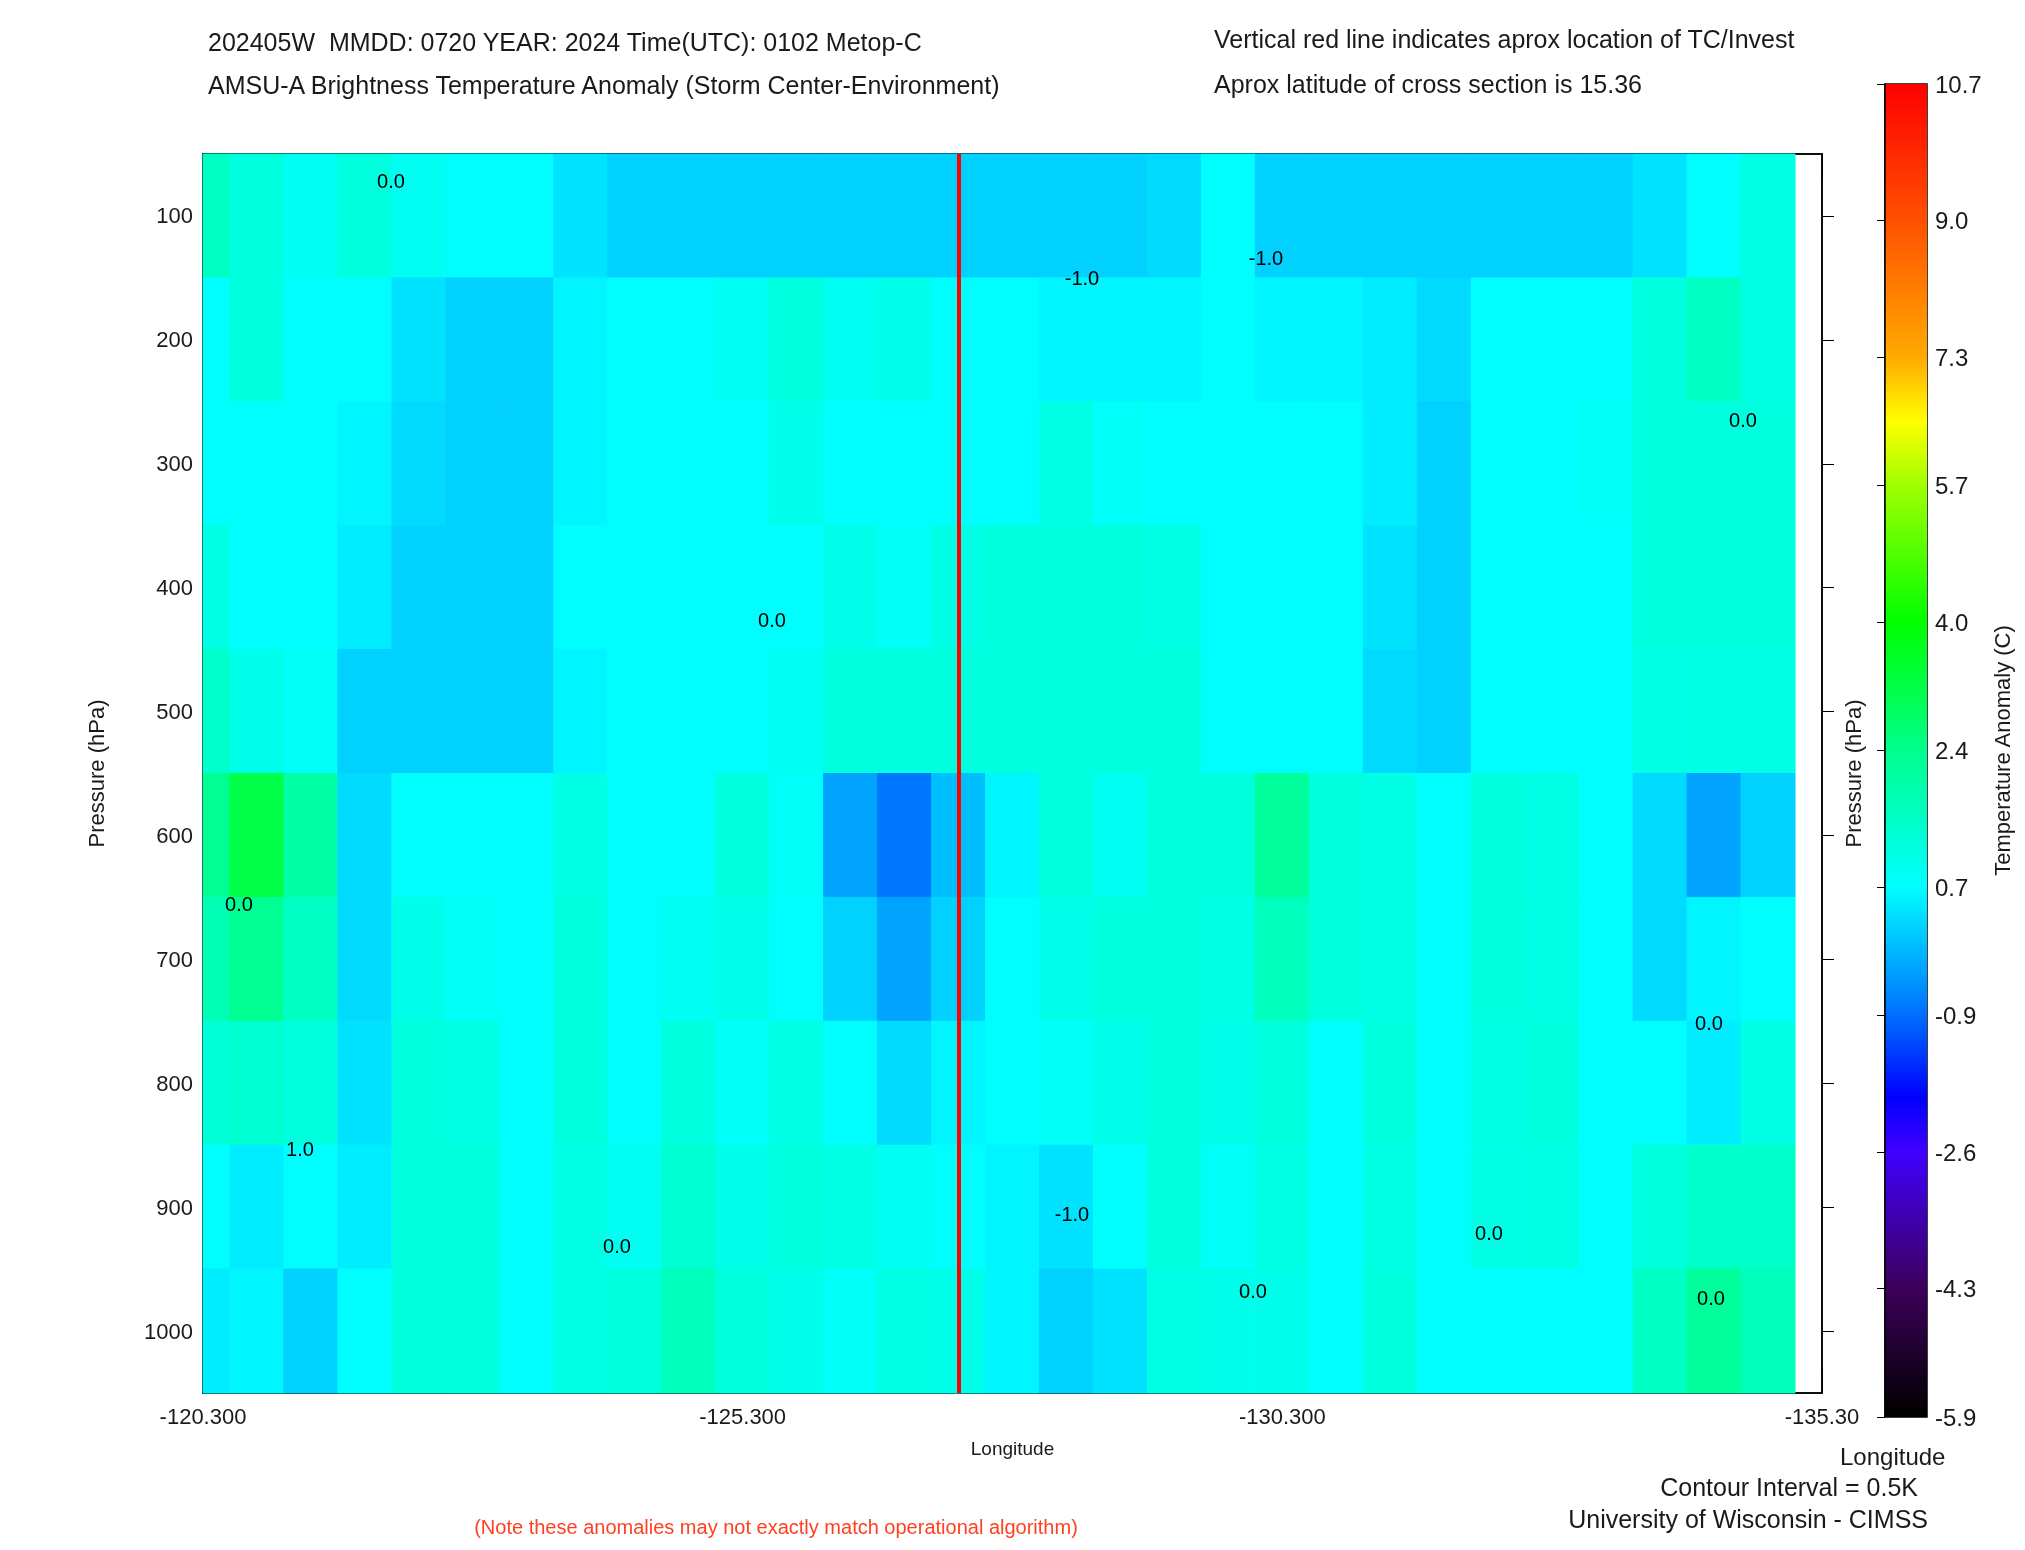  What do you see at coordinates (1853, 773) in the screenshot?
I see `y2-axis-title: Pressure (hPa)` at bounding box center [1853, 773].